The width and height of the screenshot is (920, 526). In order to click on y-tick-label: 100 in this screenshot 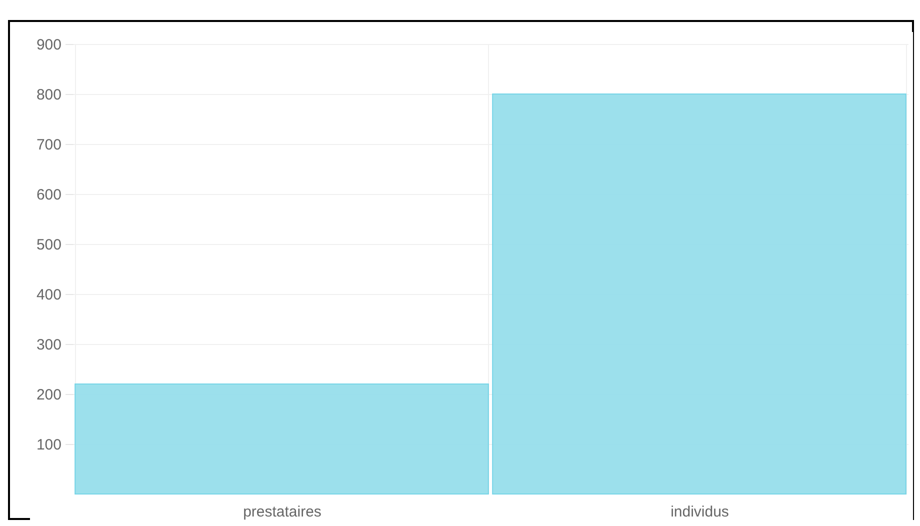, I will do `click(49, 445)`.